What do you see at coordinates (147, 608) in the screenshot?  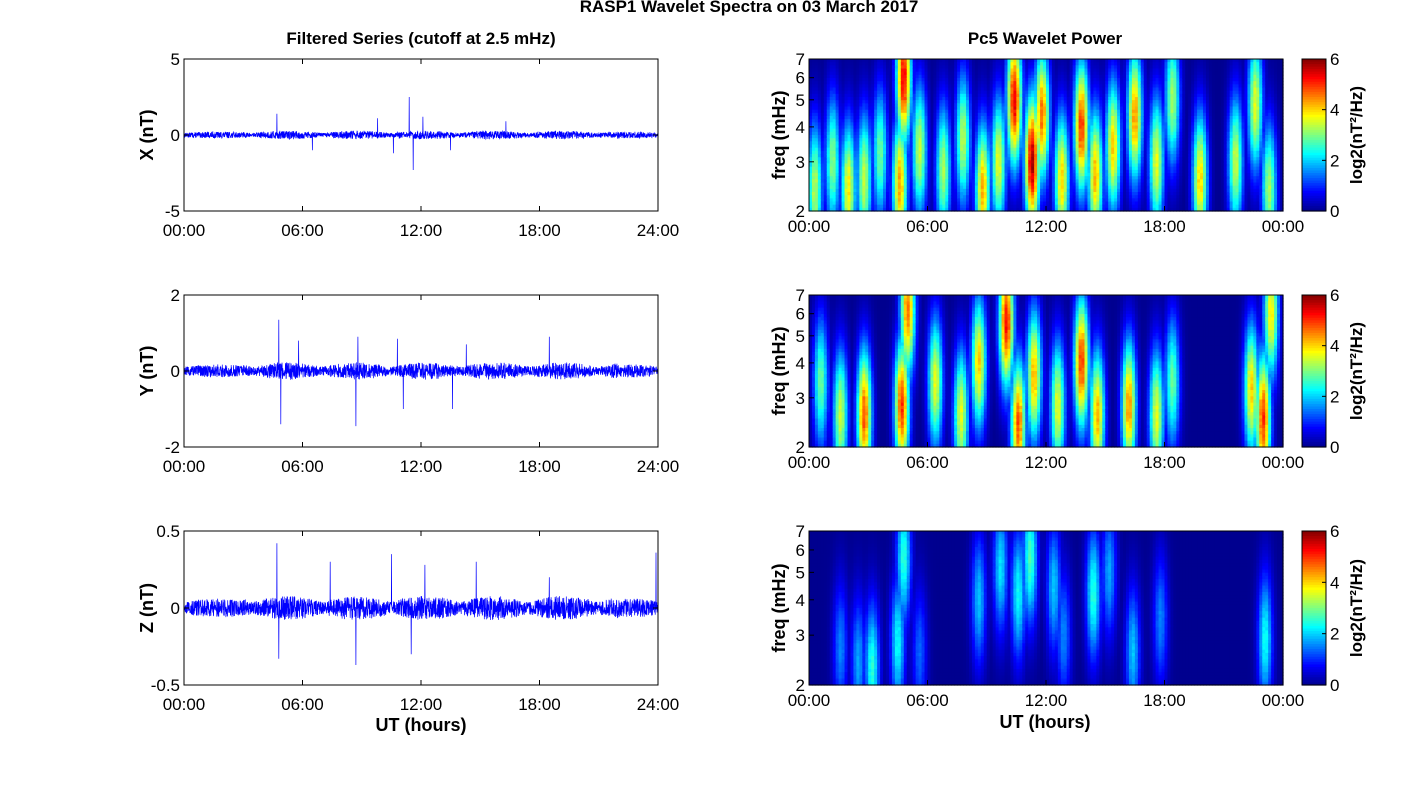 I see `y-axis-label: Z (nT)` at bounding box center [147, 608].